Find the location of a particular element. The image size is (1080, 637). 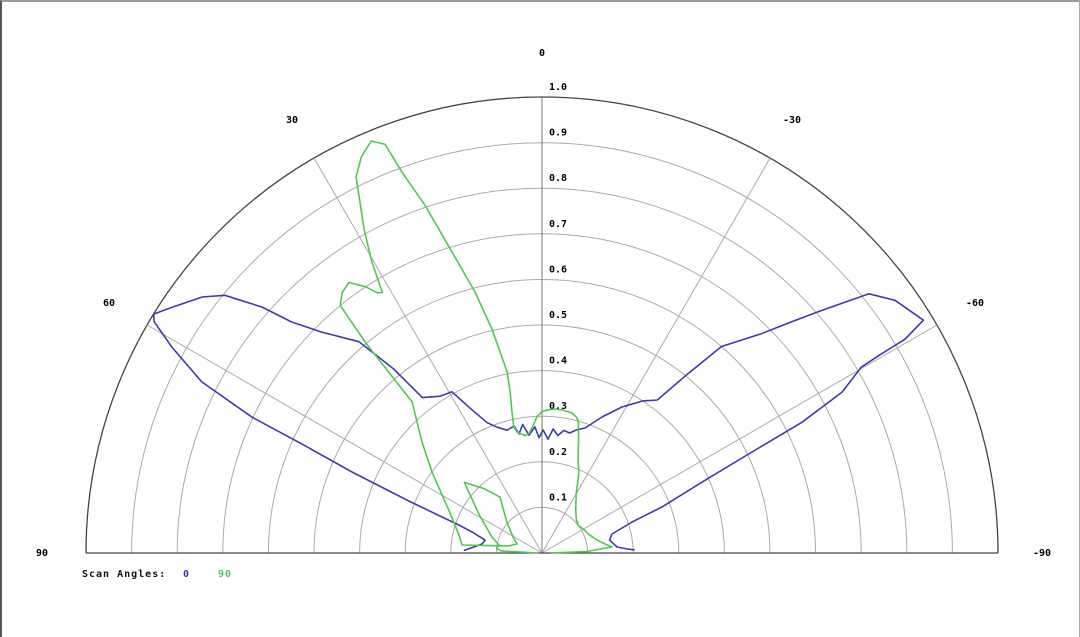

radius-tick-label: 1.0 is located at coordinates (558, 87).